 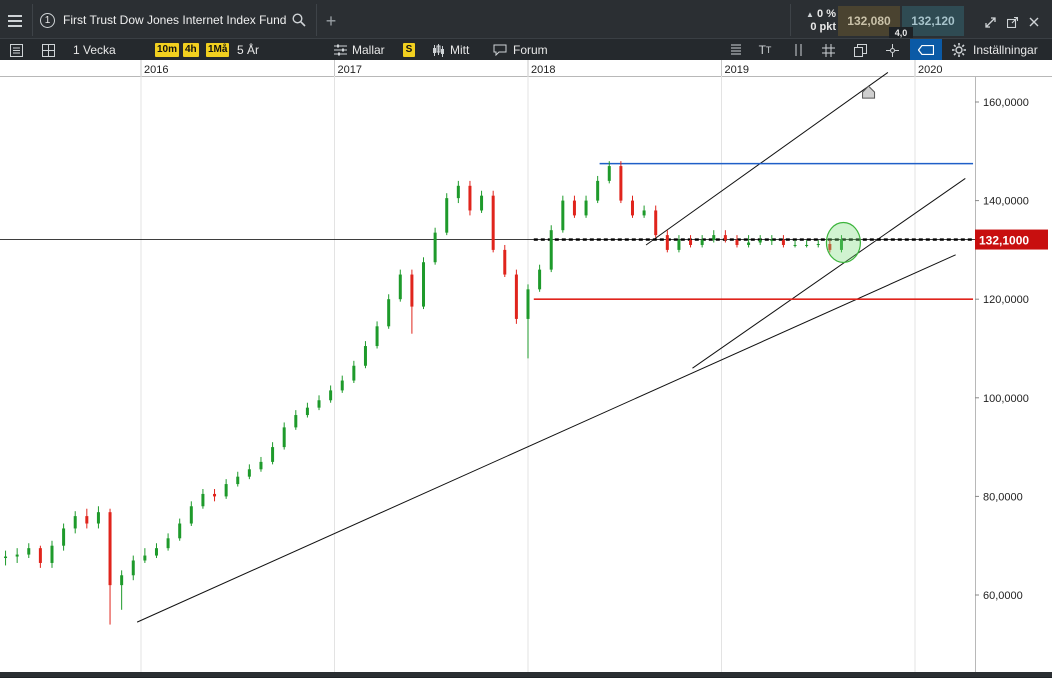 I want to click on highlight-circle, so click(x=843, y=242).